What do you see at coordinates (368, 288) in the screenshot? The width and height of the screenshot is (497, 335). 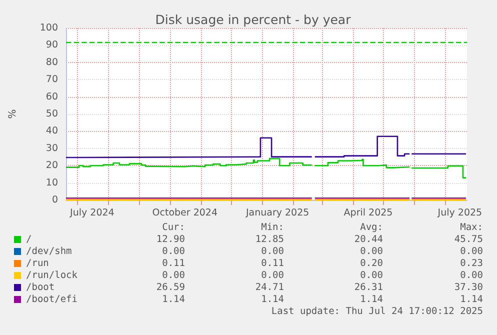 I see `text: 26.31` at bounding box center [368, 288].